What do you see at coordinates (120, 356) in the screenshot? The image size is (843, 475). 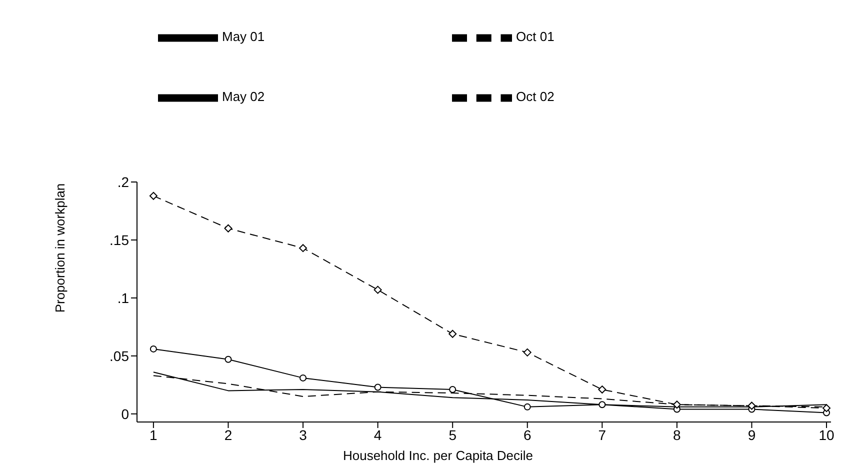 I see `y-tick-label: .05` at bounding box center [120, 356].